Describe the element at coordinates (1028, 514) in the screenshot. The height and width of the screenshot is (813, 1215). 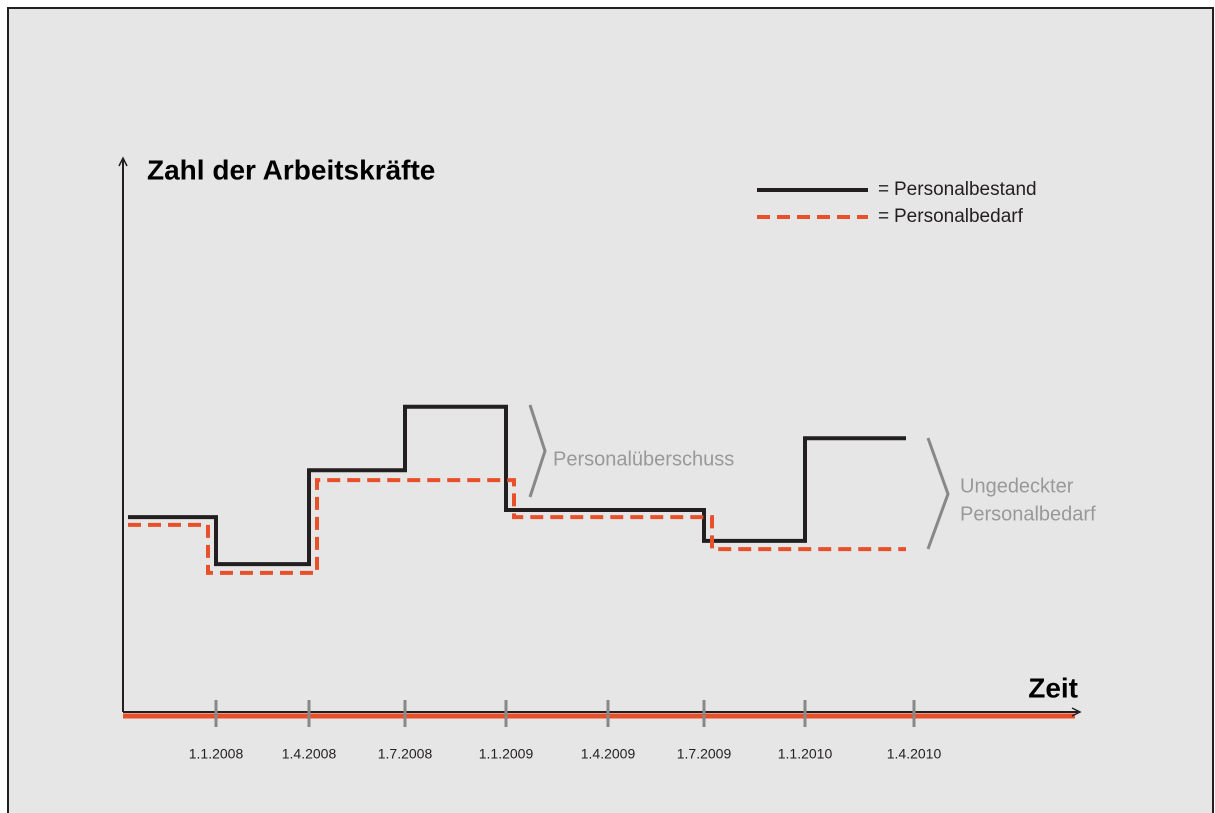
I see `annotation: Personalbedarf` at that location.